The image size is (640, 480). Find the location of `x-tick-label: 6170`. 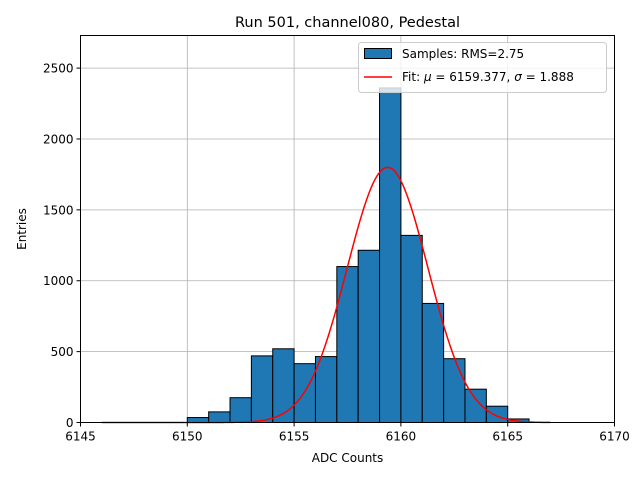

x-tick-label: 6170 is located at coordinates (614, 437).